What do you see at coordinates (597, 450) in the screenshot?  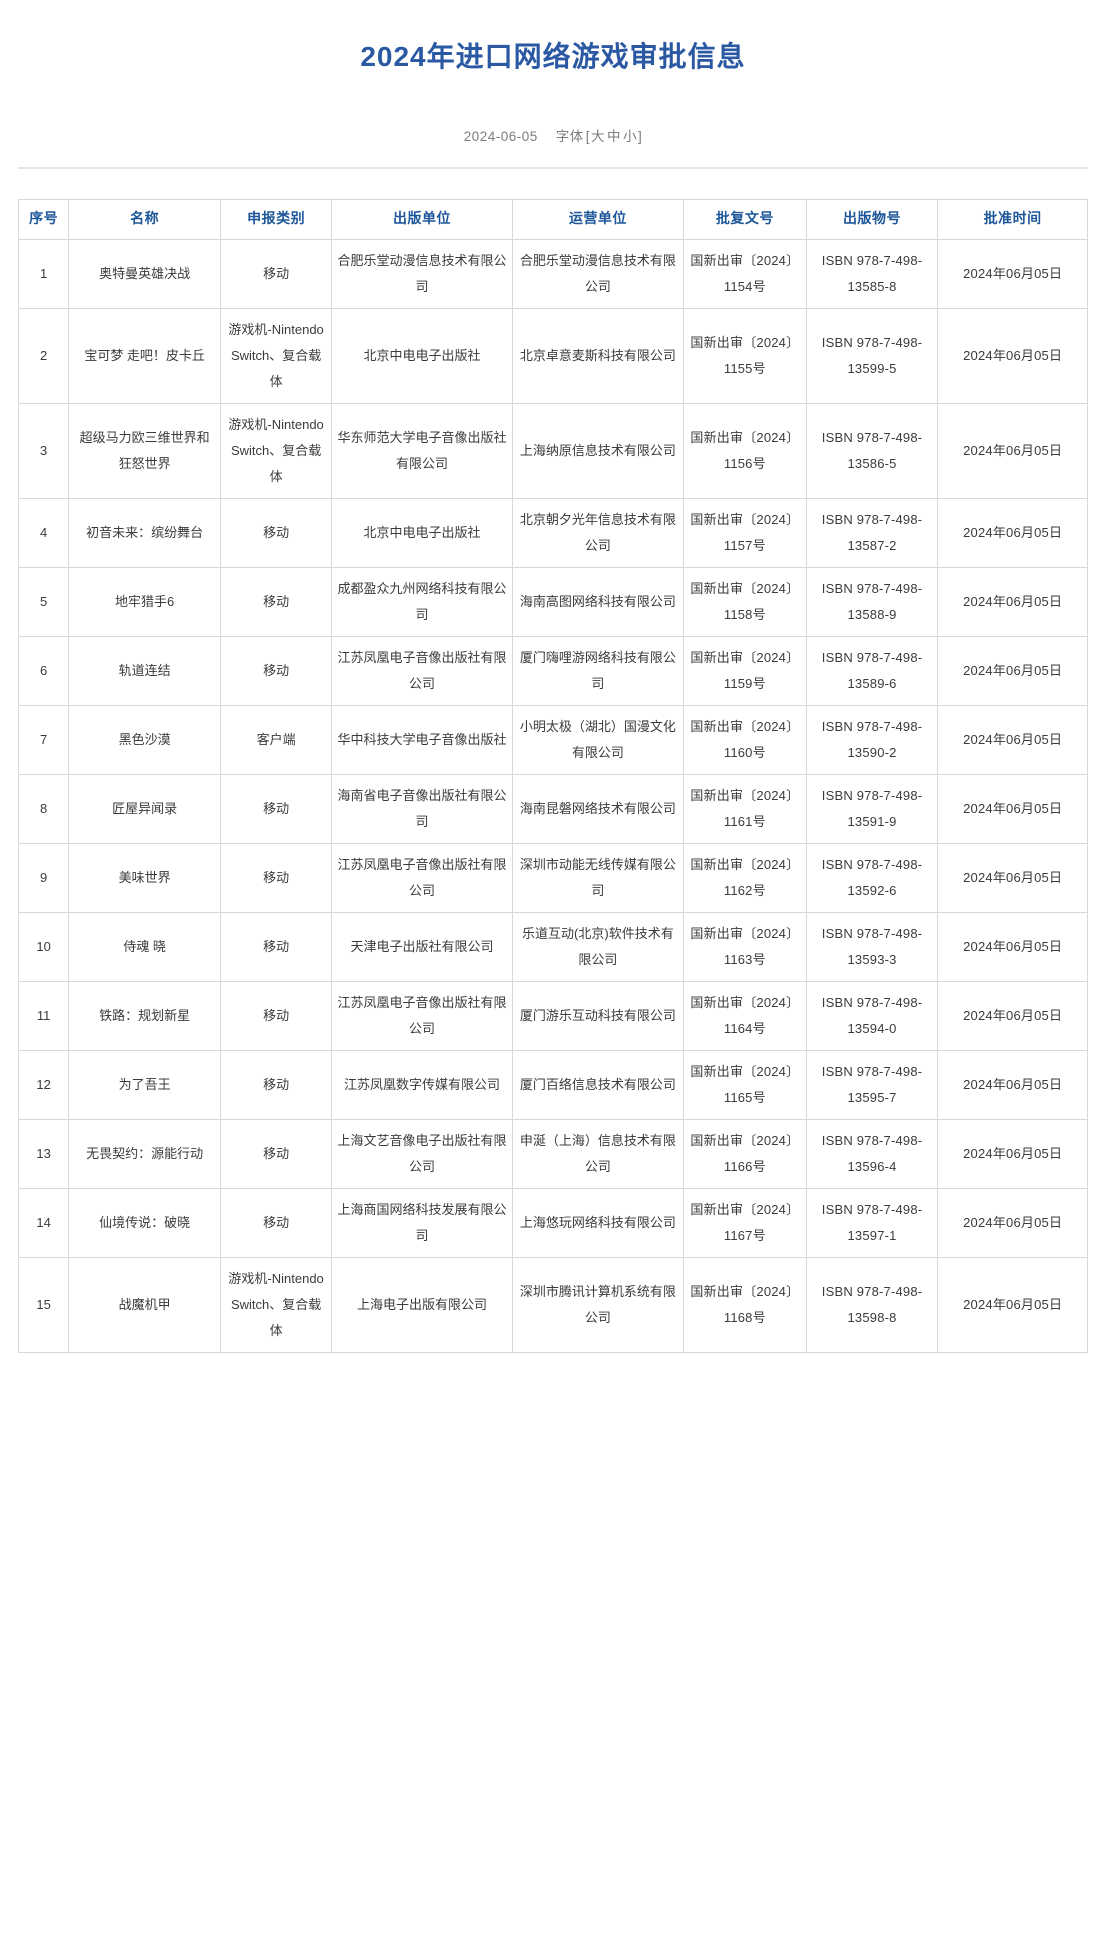 I see `cell-operator: 上海纳原信息技术有限公司` at bounding box center [597, 450].